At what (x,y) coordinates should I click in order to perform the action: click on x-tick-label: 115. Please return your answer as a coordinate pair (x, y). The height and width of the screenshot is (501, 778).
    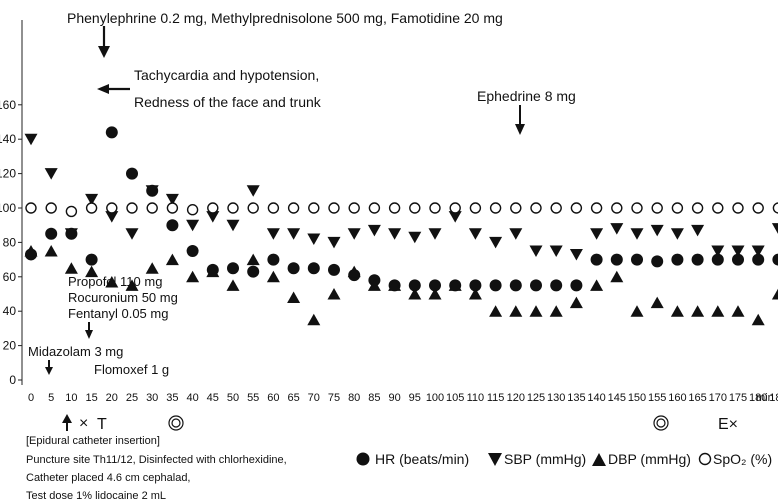
    Looking at the image, I should click on (496, 398).